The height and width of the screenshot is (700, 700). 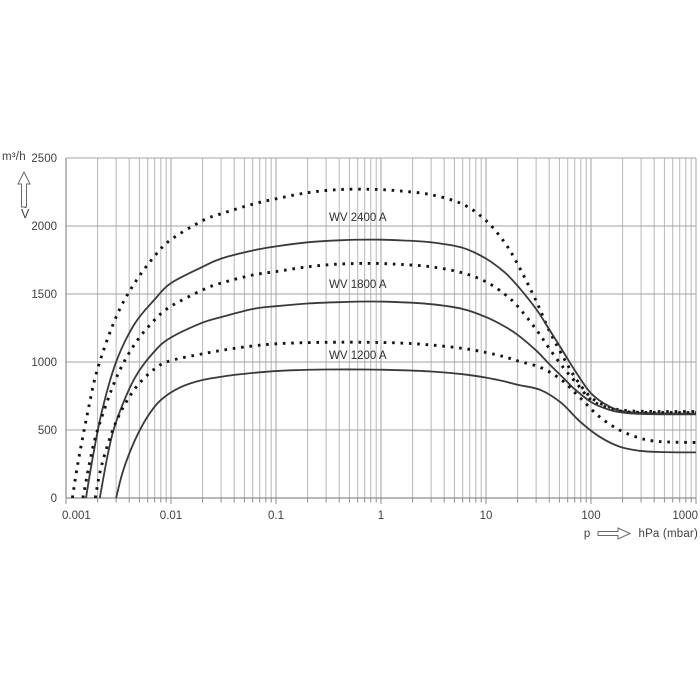 What do you see at coordinates (358, 218) in the screenshot?
I see `curve-label-wv-2400-a: WV 2400 A` at bounding box center [358, 218].